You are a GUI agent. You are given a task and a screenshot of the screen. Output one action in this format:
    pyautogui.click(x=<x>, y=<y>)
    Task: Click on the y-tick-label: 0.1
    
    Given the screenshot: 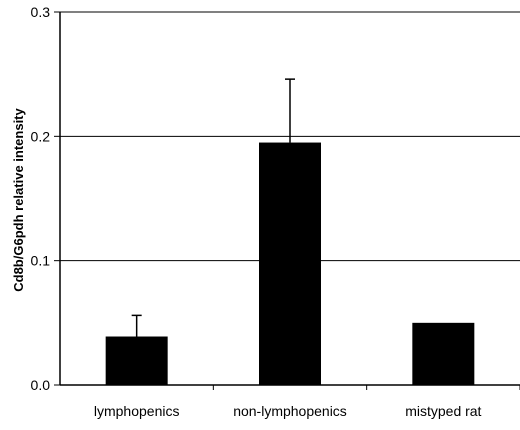 What is the action you would take?
    pyautogui.click(x=41, y=261)
    